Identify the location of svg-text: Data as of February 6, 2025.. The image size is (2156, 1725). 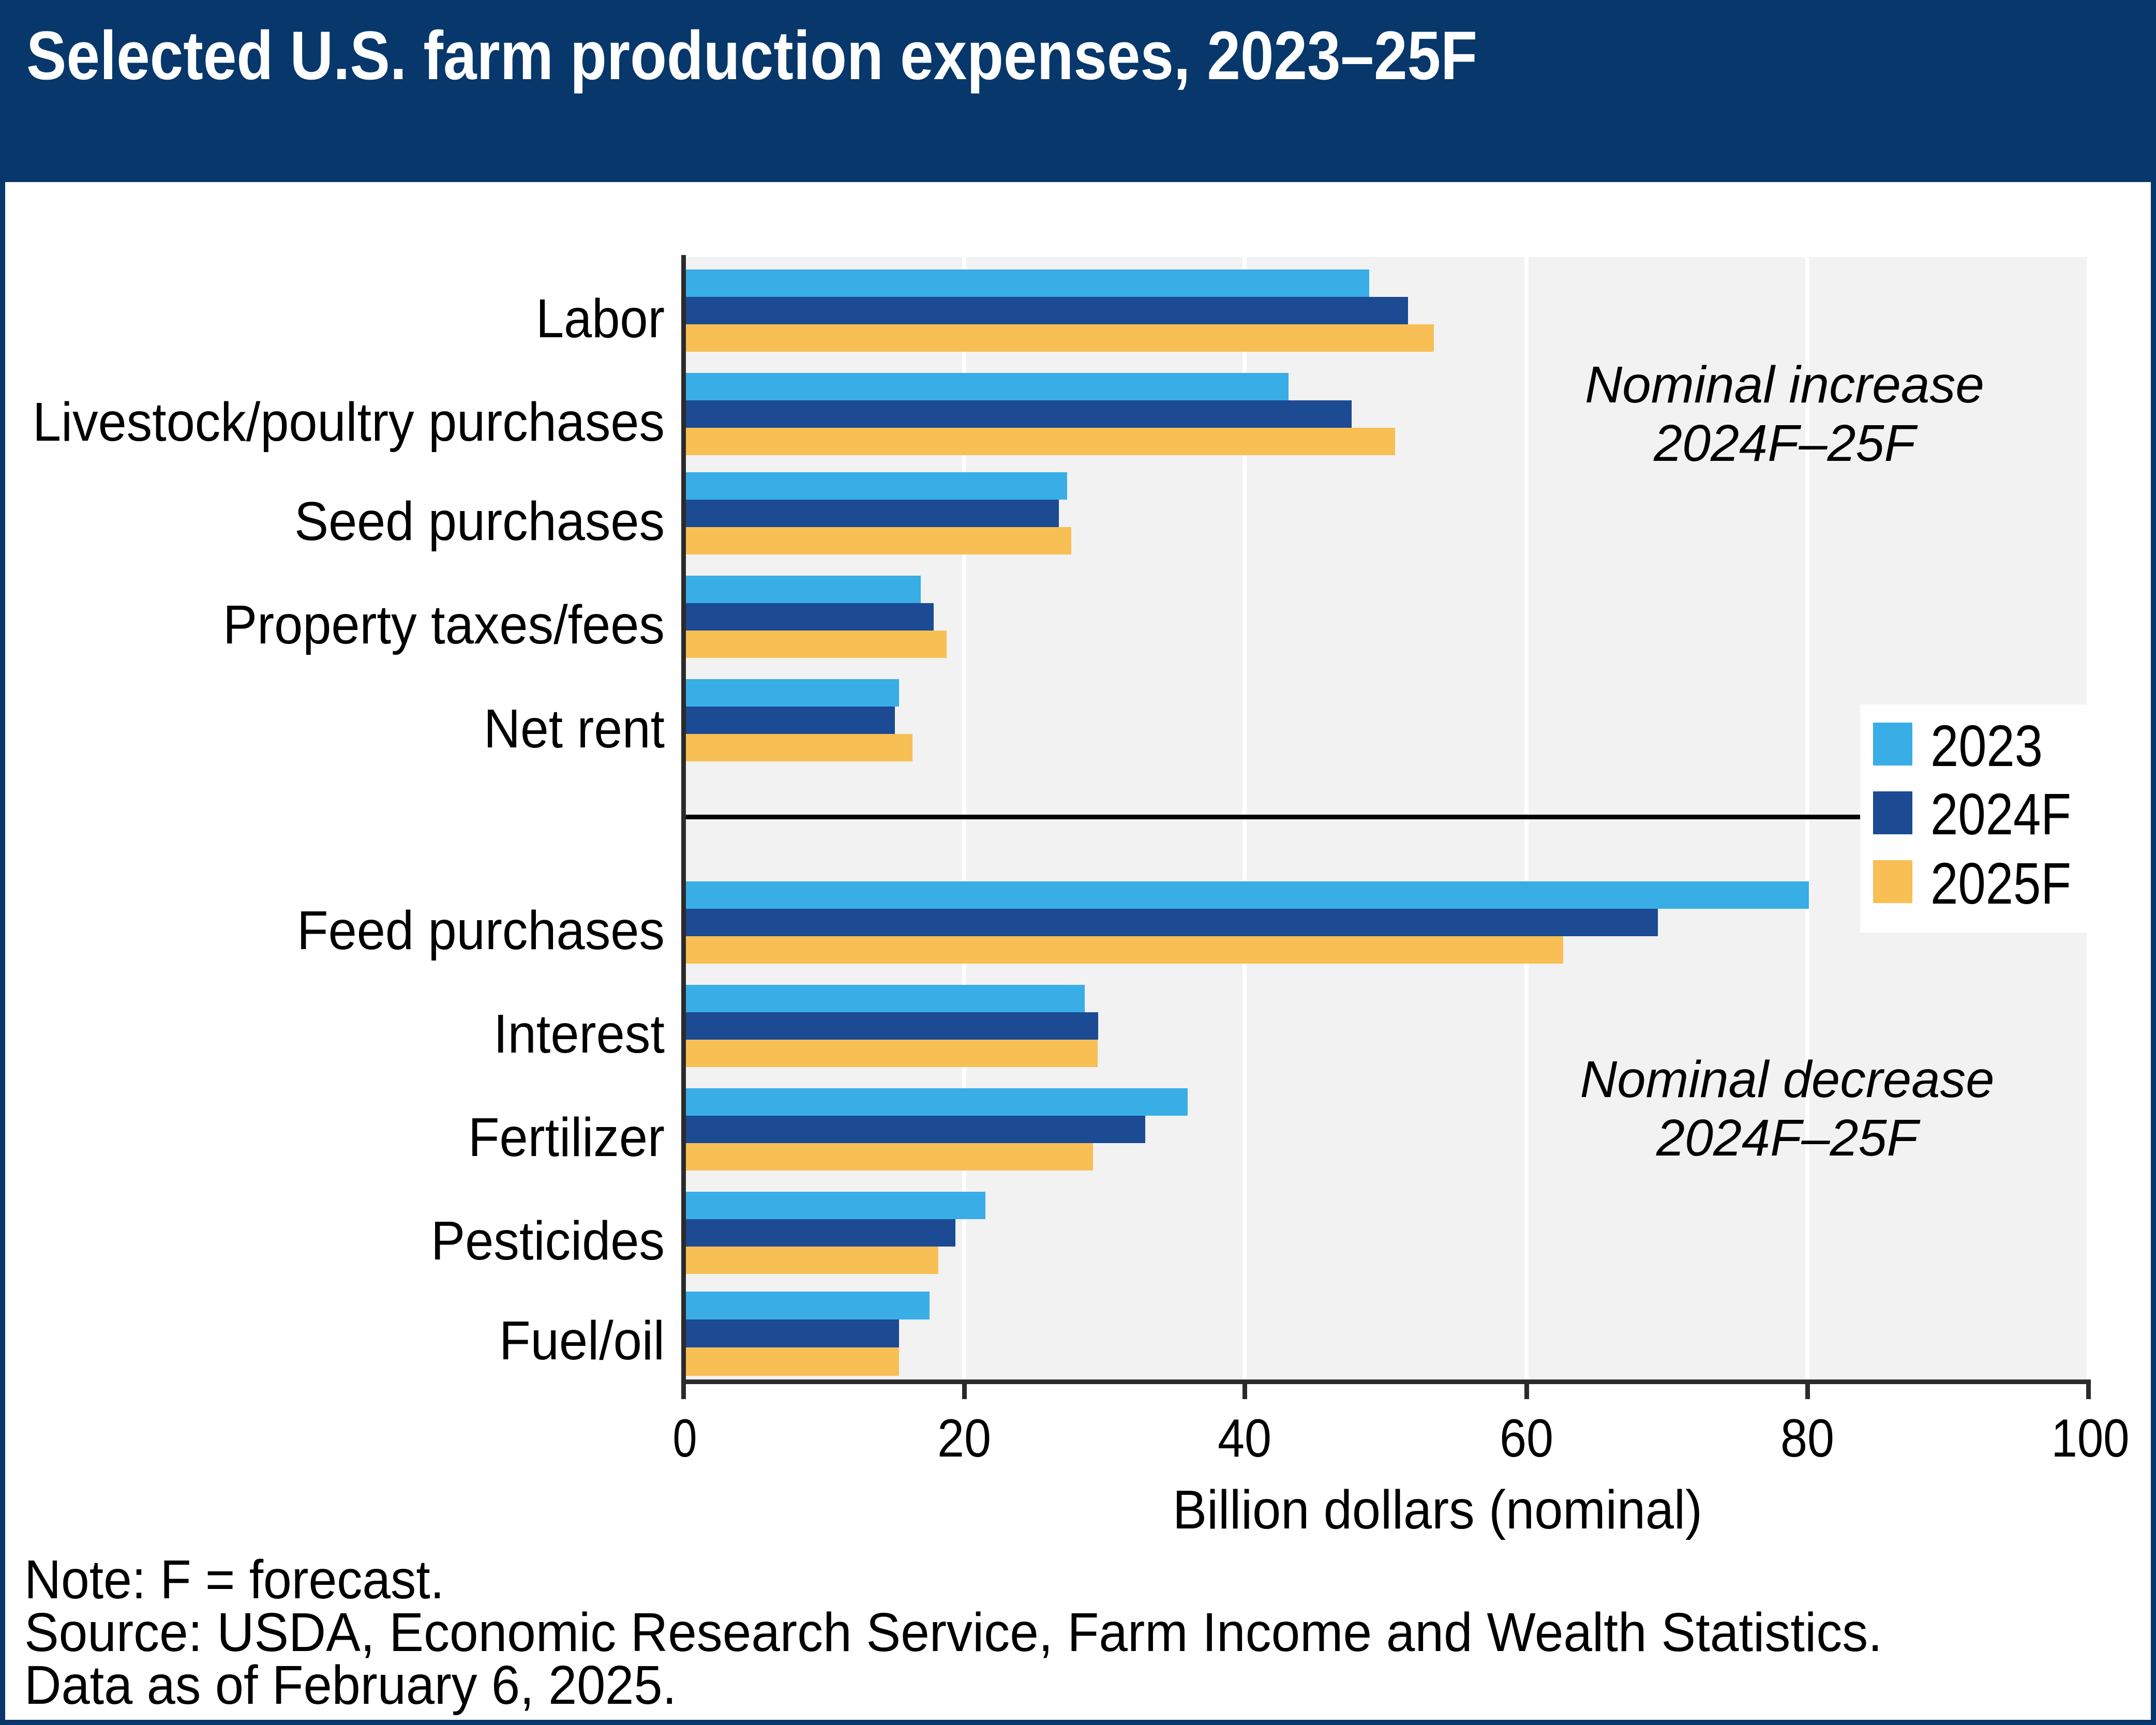
(350, 1685).